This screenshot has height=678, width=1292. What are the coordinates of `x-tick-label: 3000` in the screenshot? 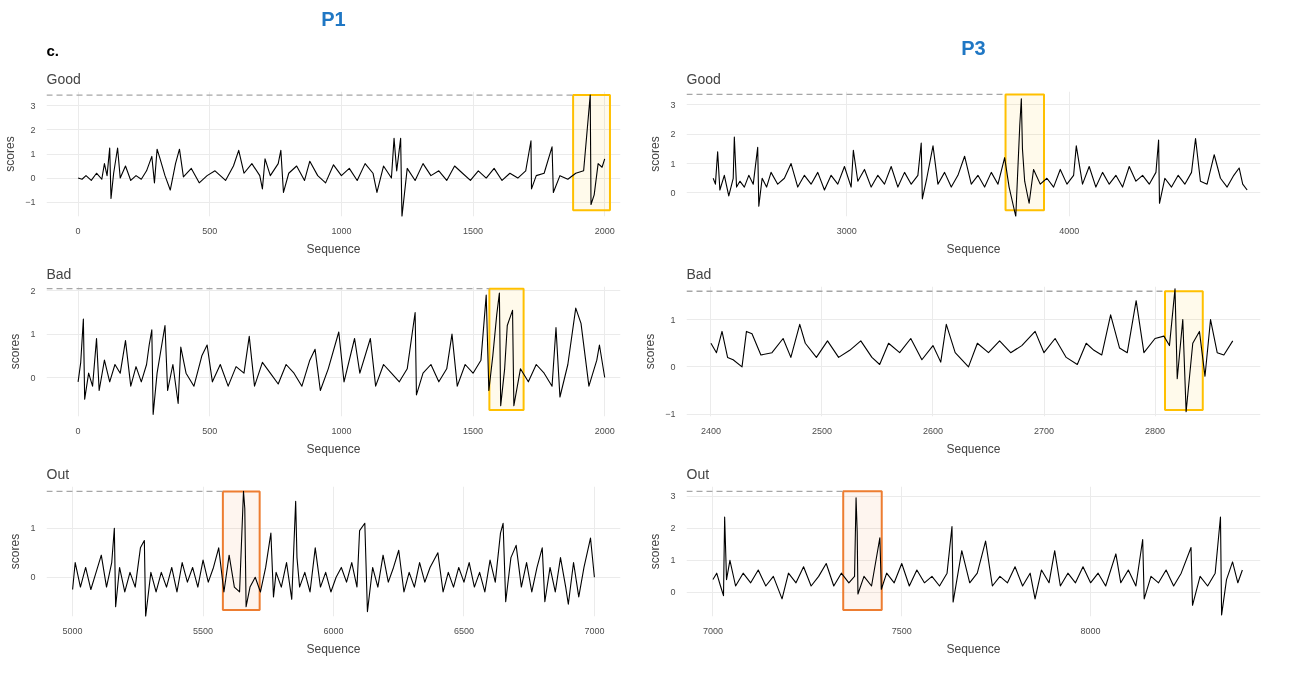 It's located at (846, 230).